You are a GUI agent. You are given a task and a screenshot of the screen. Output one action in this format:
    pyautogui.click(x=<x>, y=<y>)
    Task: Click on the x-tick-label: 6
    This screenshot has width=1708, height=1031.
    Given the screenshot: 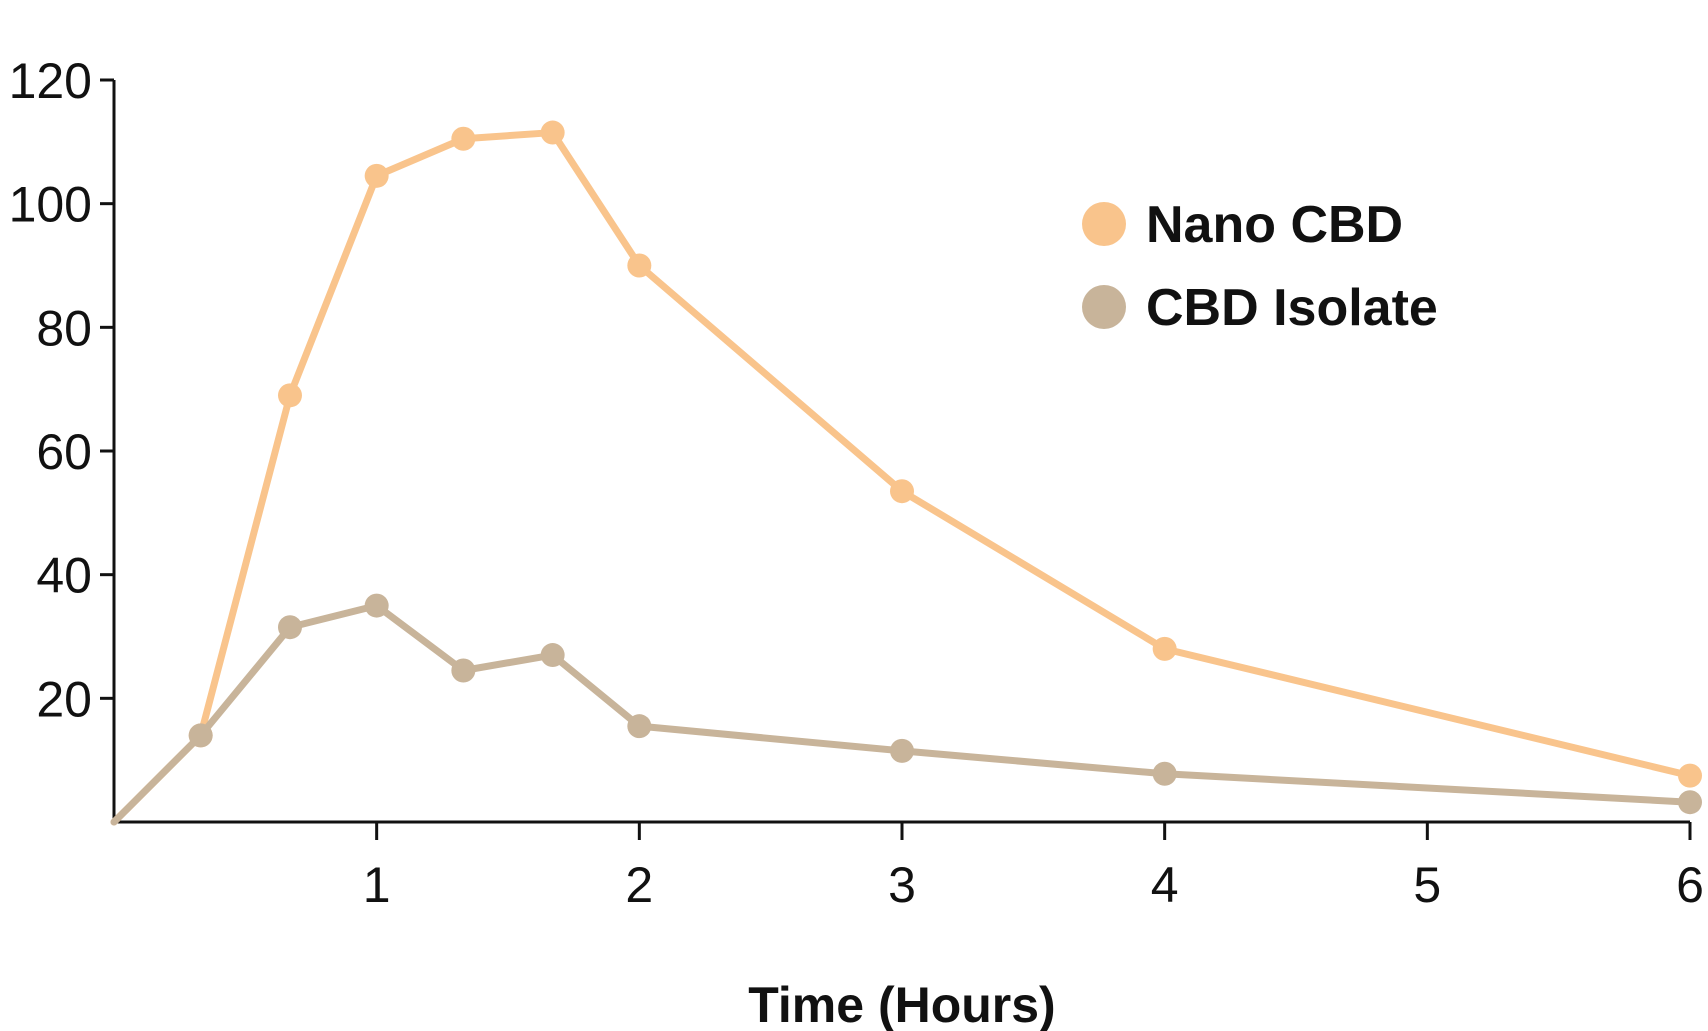 What is the action you would take?
    pyautogui.click(x=1690, y=885)
    